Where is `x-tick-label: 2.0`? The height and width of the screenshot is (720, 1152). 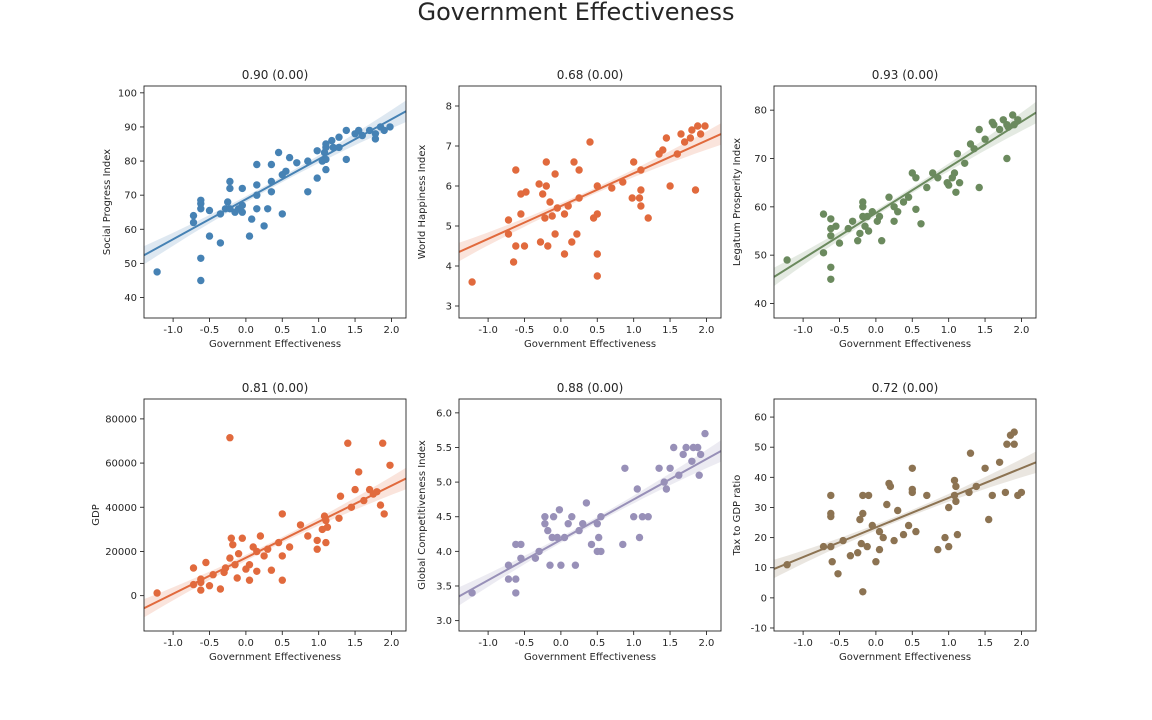 x-tick-label: 2.0 is located at coordinates (391, 643).